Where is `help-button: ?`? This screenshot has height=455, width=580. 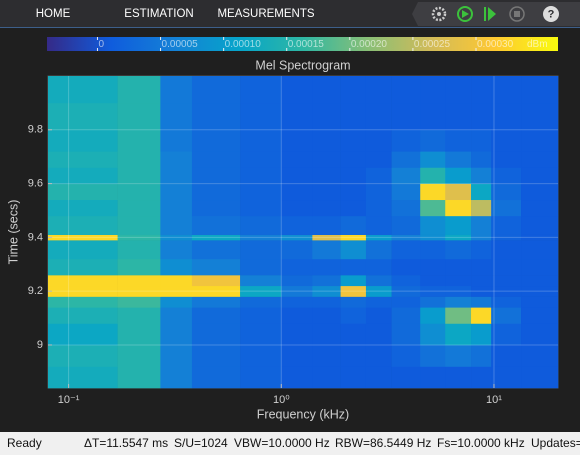 help-button: ? is located at coordinates (551, 14).